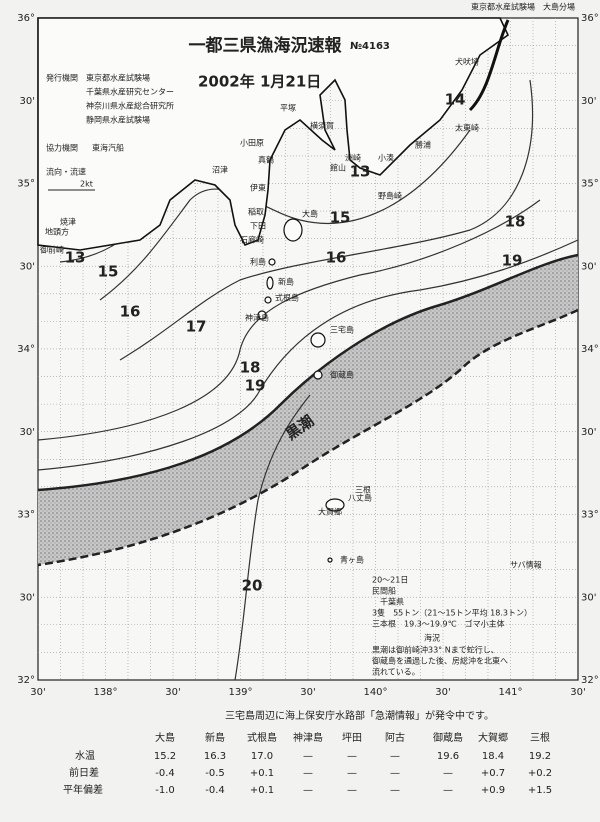  What do you see at coordinates (448, 737) in the screenshot?
I see `table-header: 御蔵島` at bounding box center [448, 737].